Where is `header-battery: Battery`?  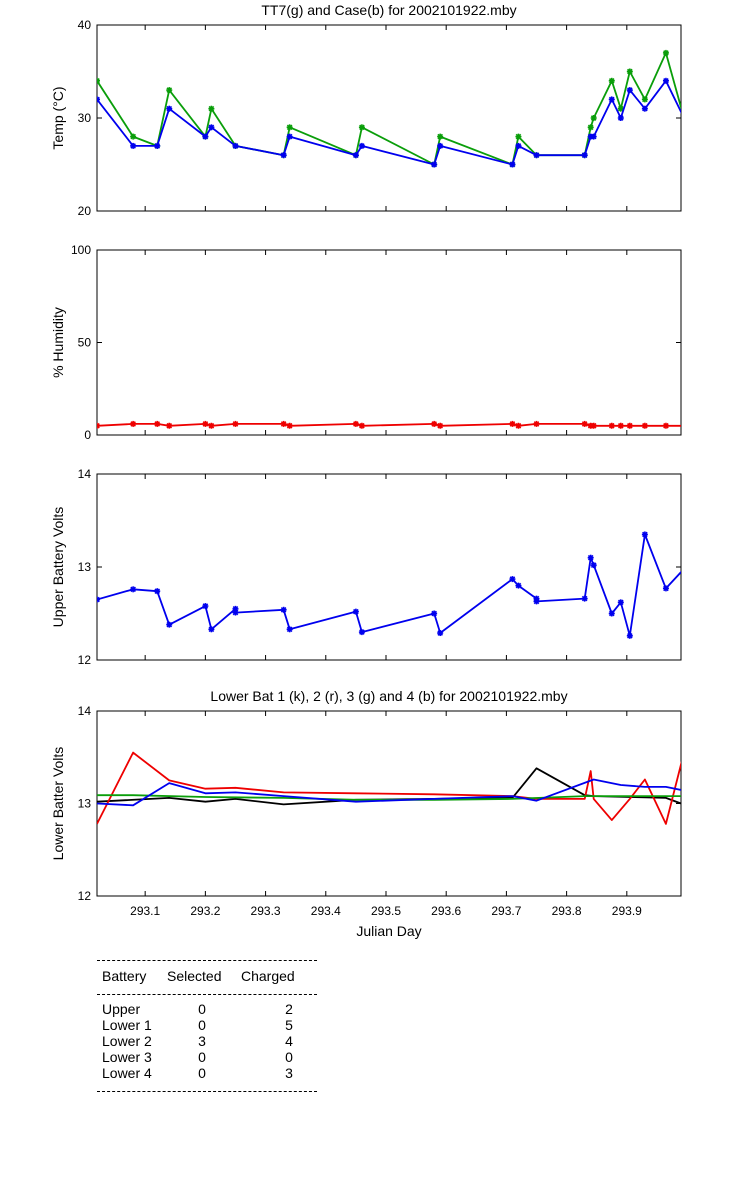
header-battery: Battery is located at coordinates (124, 976).